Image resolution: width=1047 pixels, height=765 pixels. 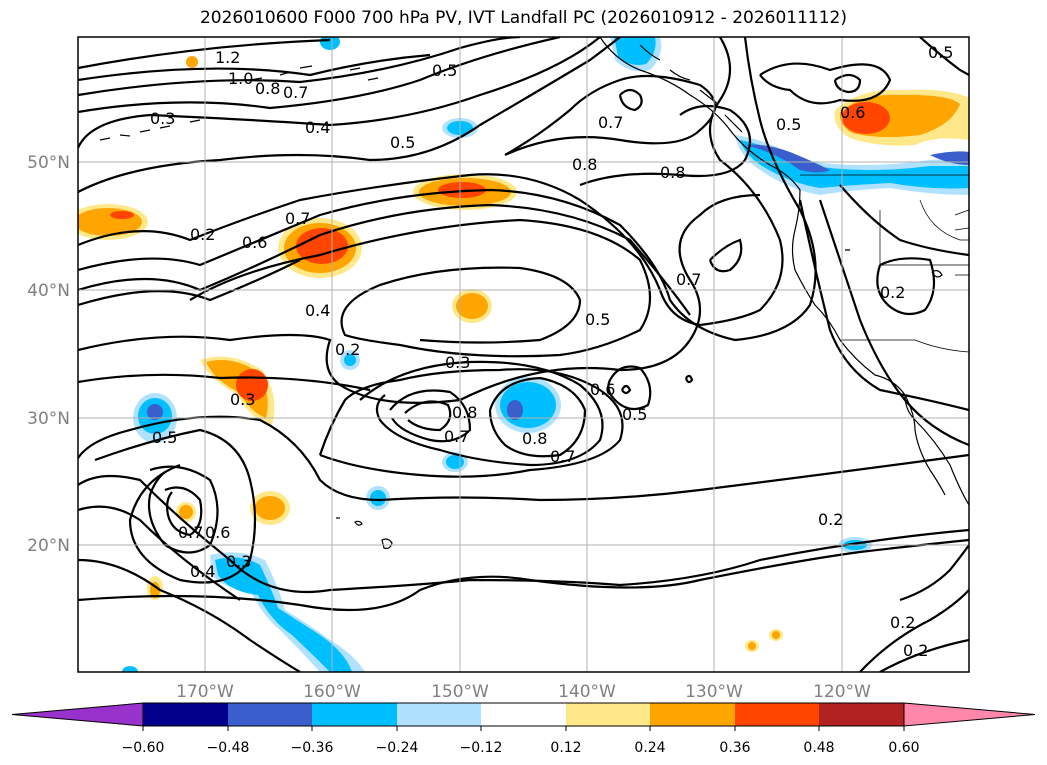 What do you see at coordinates (48, 354) in the screenshot?
I see `latitude-labels: 50°N 40°N 30°N 20°N` at bounding box center [48, 354].